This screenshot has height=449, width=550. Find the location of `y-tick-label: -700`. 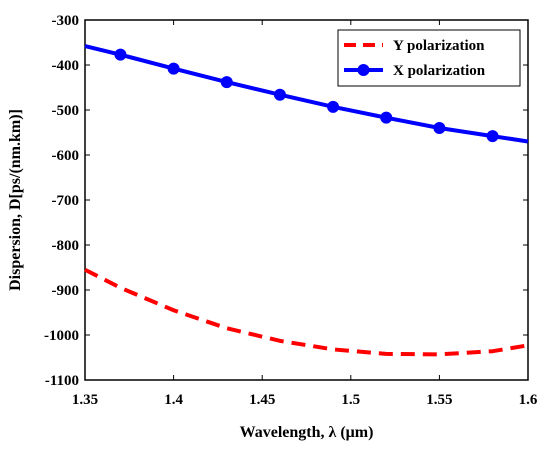

y-tick-label: -700 is located at coordinates (66, 201).